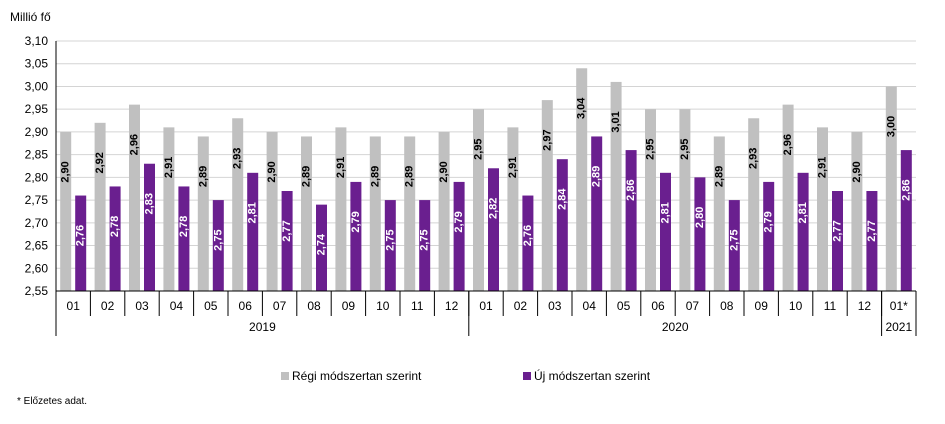  What do you see at coordinates (580, 313) in the screenshot?
I see `year-group-labels: 2019 2020 2021` at bounding box center [580, 313].